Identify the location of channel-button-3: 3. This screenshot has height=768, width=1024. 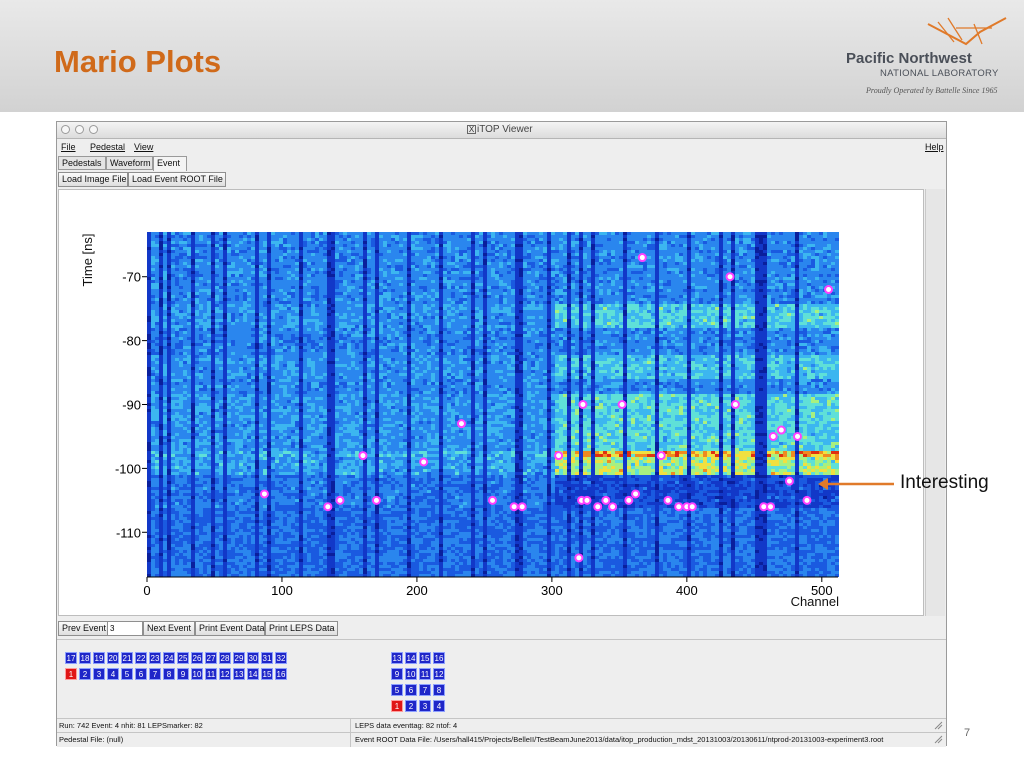
(99, 674).